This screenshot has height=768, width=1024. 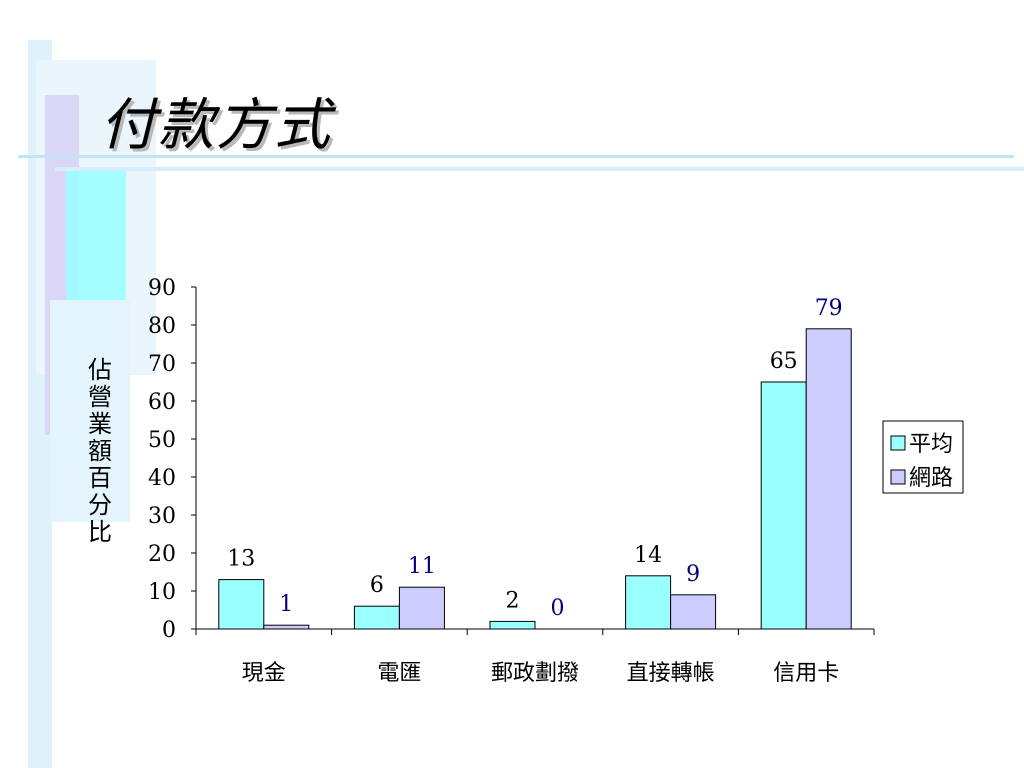 What do you see at coordinates (162, 478) in the screenshot?
I see `y-tick-label: 40` at bounding box center [162, 478].